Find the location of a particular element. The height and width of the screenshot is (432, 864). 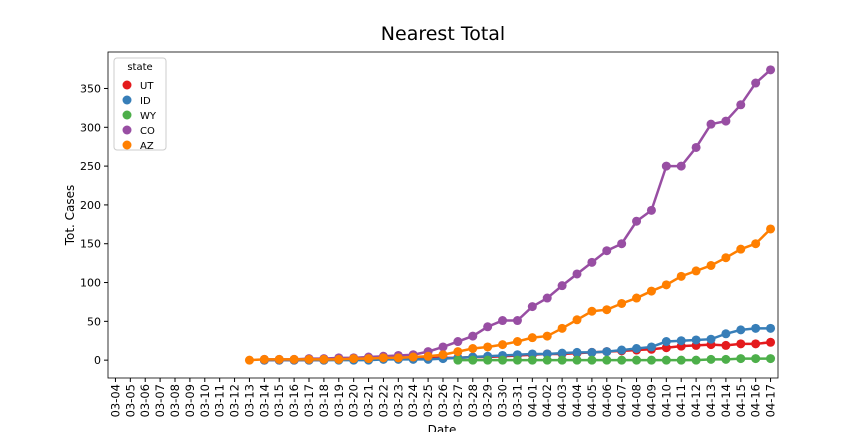

legend-label: UT is located at coordinates (147, 86).